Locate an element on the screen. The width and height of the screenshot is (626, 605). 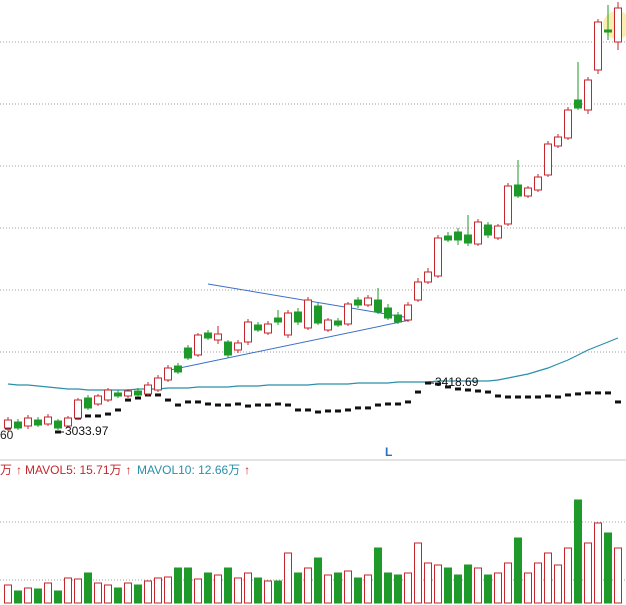
volume-legend-text: MAVOL10: 12.66万 is located at coordinates (188, 470).